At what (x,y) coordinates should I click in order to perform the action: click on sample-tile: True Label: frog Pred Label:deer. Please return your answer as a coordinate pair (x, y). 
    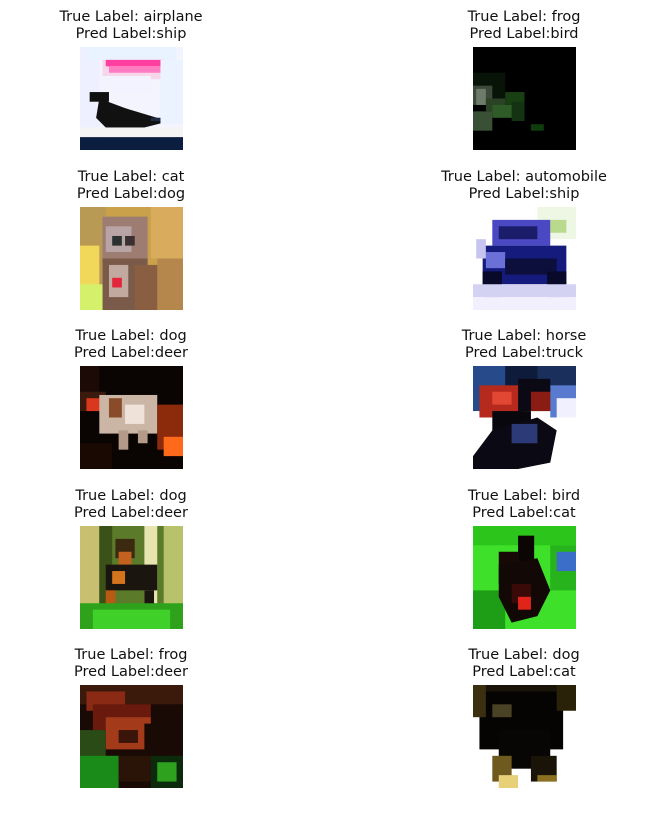
    Looking at the image, I should click on (131, 717).